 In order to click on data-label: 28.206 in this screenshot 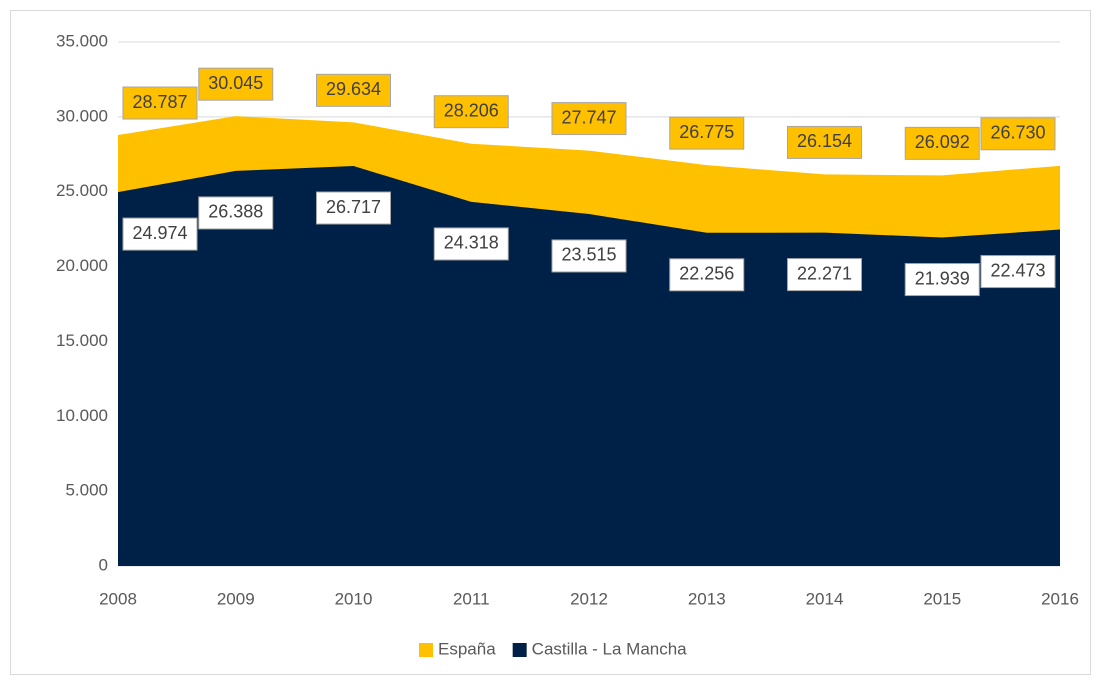, I will do `click(471, 110)`.